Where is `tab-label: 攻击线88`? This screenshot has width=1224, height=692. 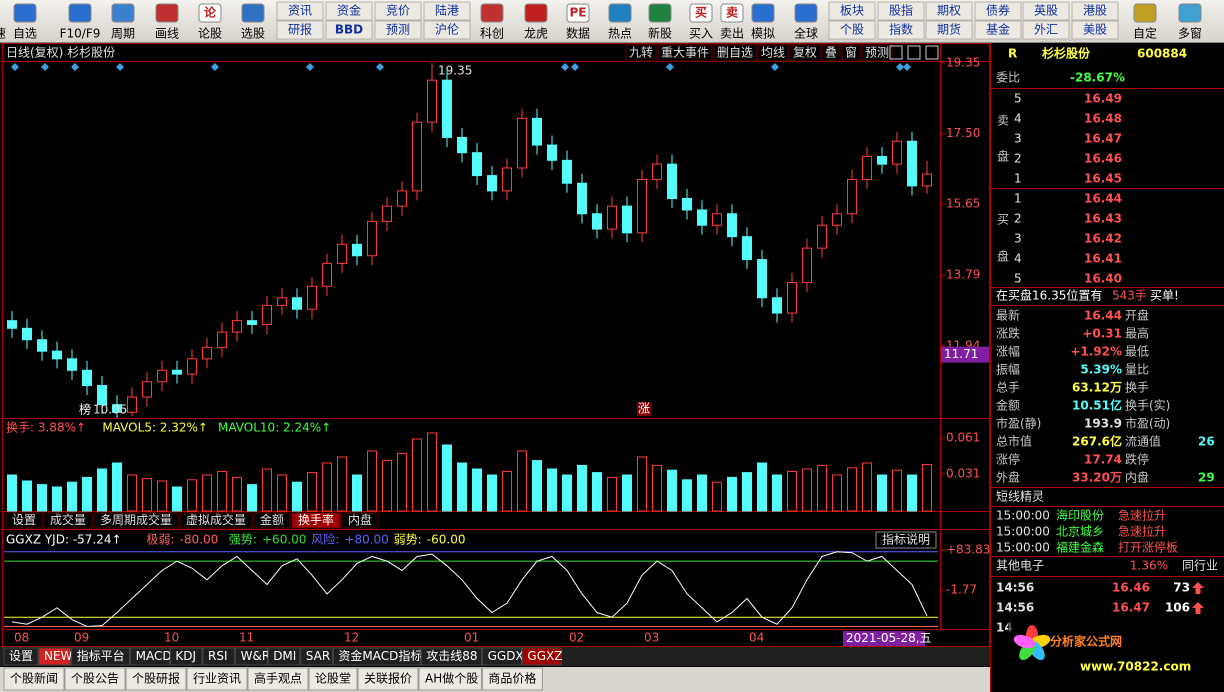 tab-label: 攻击线88 is located at coordinates (451, 656).